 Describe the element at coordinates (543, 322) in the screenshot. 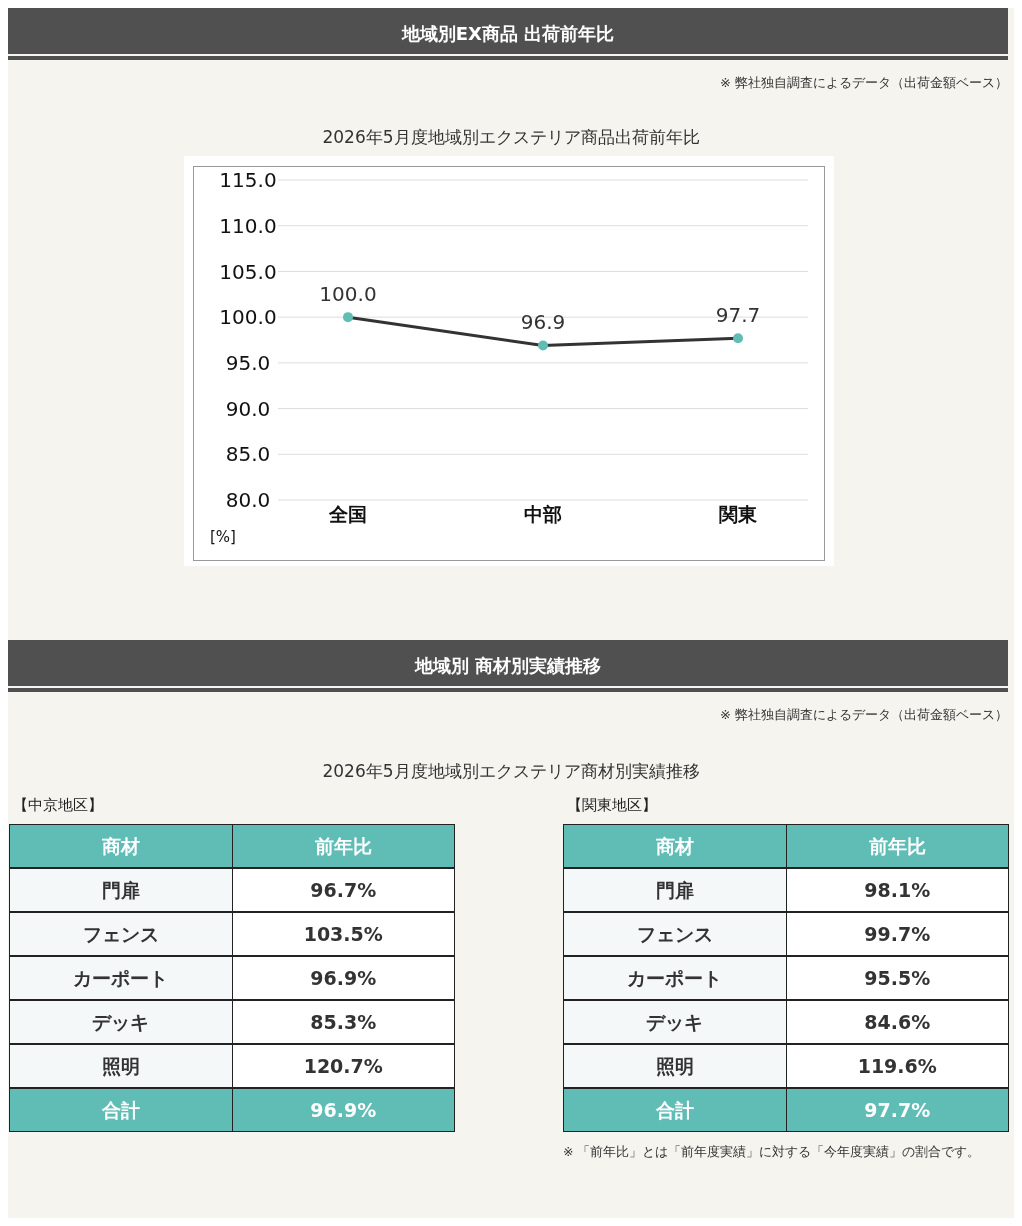

I see `data-label: 96.9` at that location.